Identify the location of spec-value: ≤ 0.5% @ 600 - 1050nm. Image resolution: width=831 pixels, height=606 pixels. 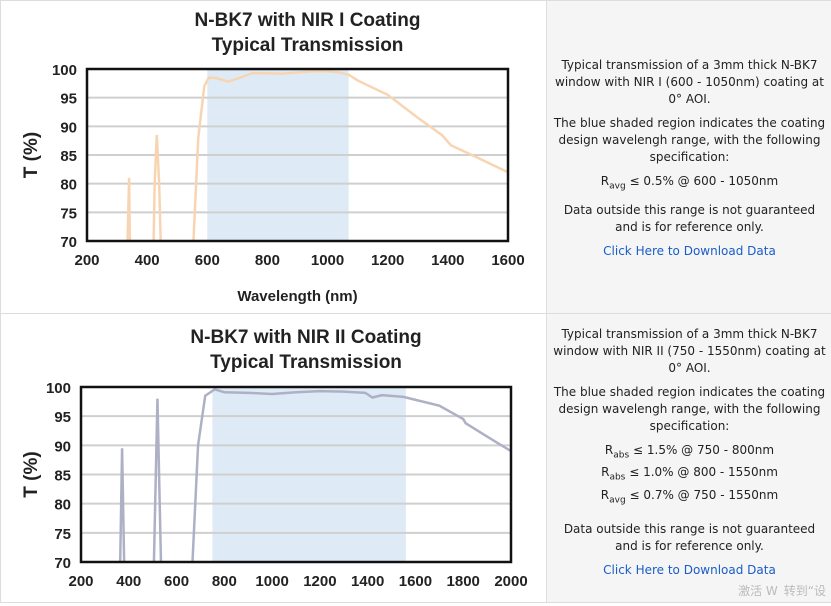
(704, 181).